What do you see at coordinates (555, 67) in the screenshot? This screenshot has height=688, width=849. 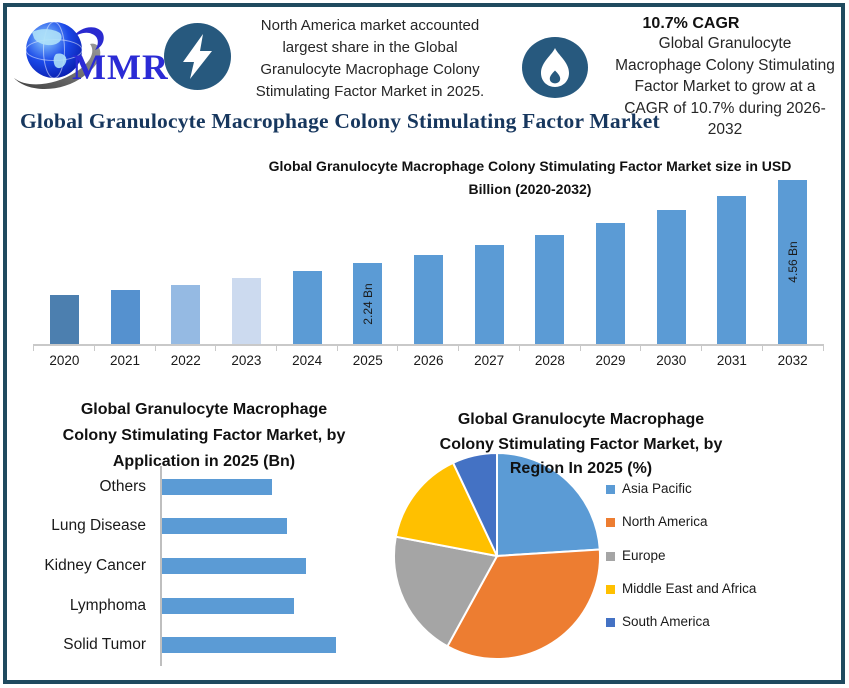 I see `flame-icon` at bounding box center [555, 67].